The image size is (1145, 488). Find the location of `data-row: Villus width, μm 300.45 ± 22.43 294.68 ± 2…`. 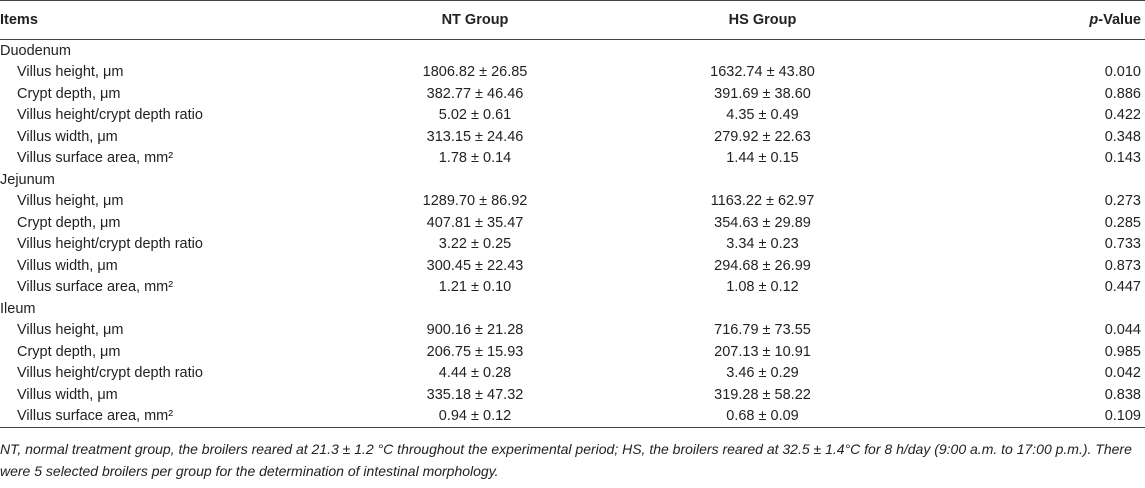

data-row: Villus width, μm 300.45 ± 22.43 294.68 ± 2… is located at coordinates (572, 266).